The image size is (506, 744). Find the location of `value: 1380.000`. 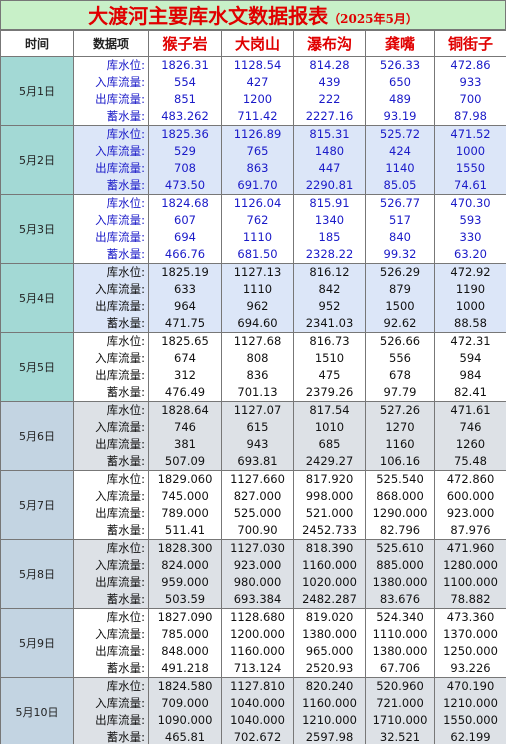

value: 1380.000 is located at coordinates (400, 651).